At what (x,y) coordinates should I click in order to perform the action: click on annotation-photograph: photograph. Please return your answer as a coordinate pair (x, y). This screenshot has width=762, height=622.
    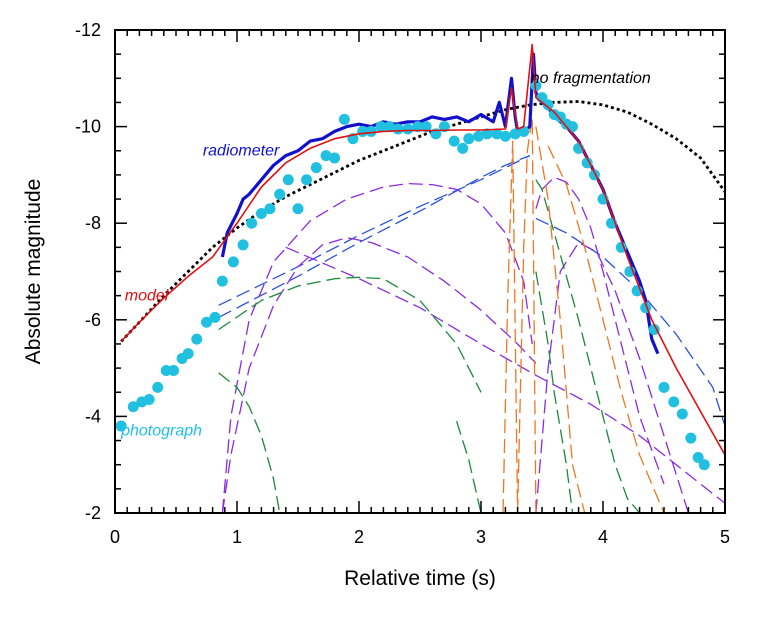
    Looking at the image, I should click on (161, 431).